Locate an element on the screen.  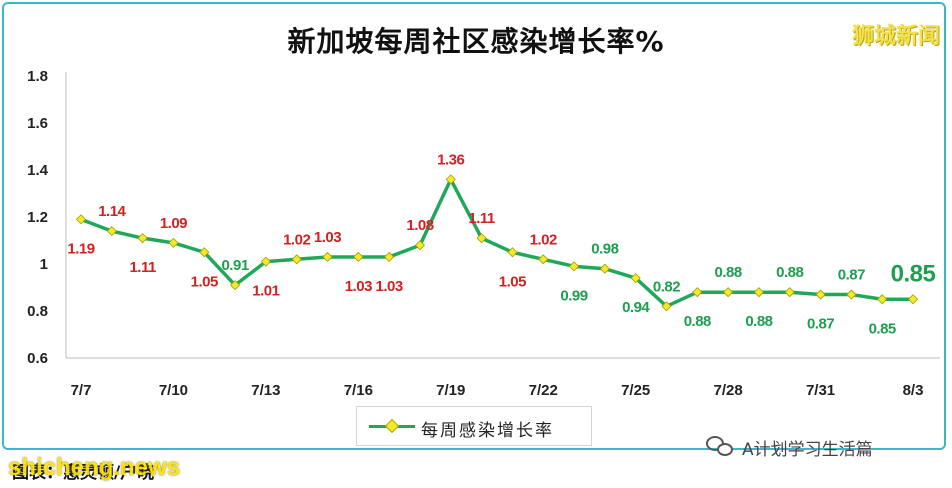
data-label: 0.82 is located at coordinates (666, 286).